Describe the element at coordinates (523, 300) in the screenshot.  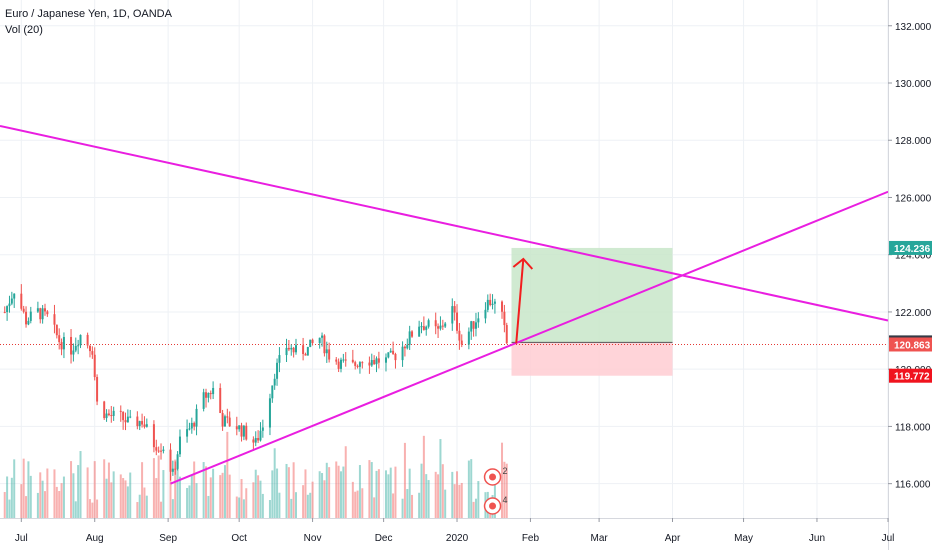
I see `target-arrow` at that location.